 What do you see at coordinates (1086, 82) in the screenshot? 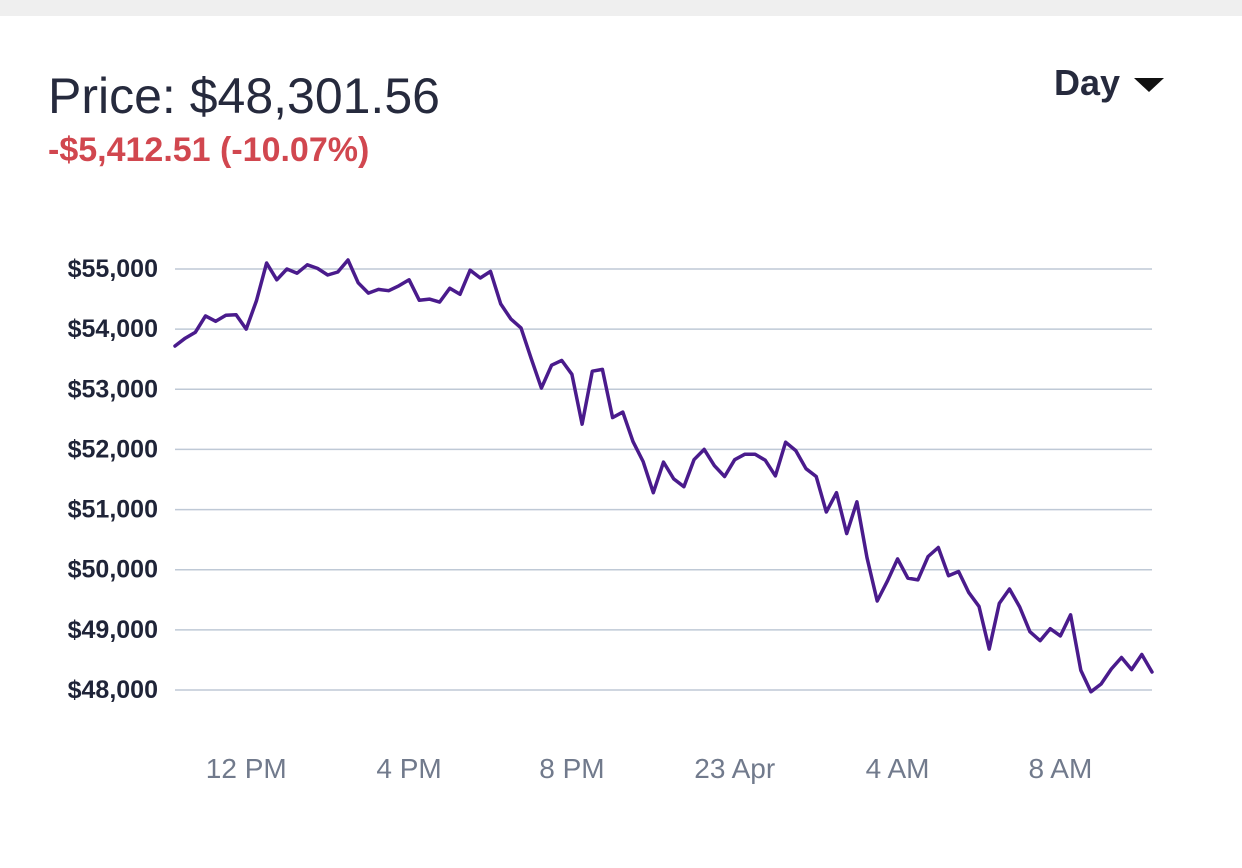
I see `range-label: Day` at bounding box center [1086, 82].